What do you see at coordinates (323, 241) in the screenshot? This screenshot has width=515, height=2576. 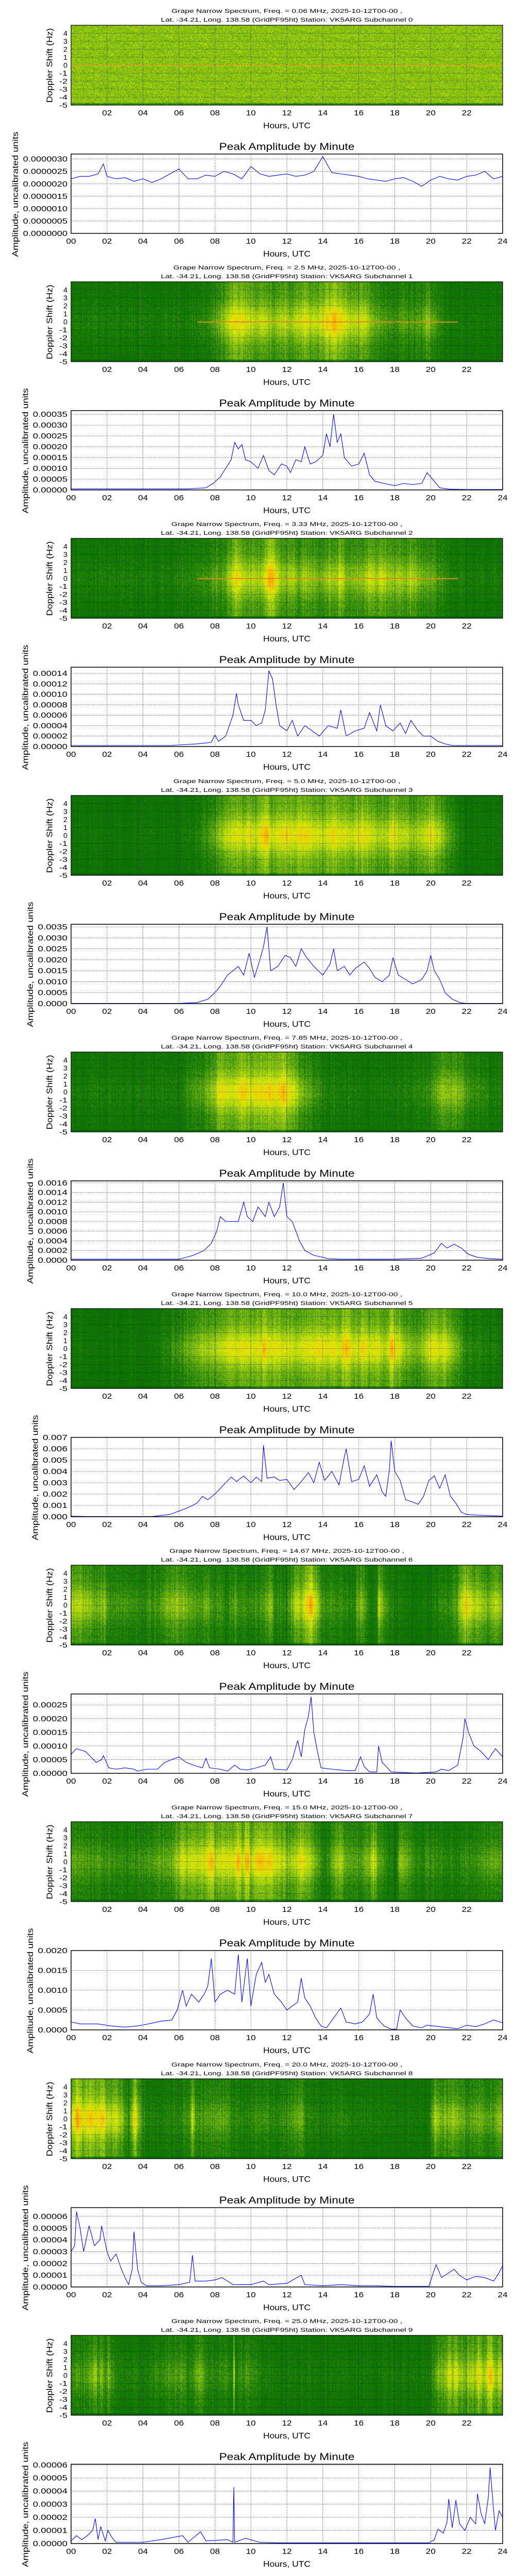 I see `amplitude-xtick-label: 14` at bounding box center [323, 241].